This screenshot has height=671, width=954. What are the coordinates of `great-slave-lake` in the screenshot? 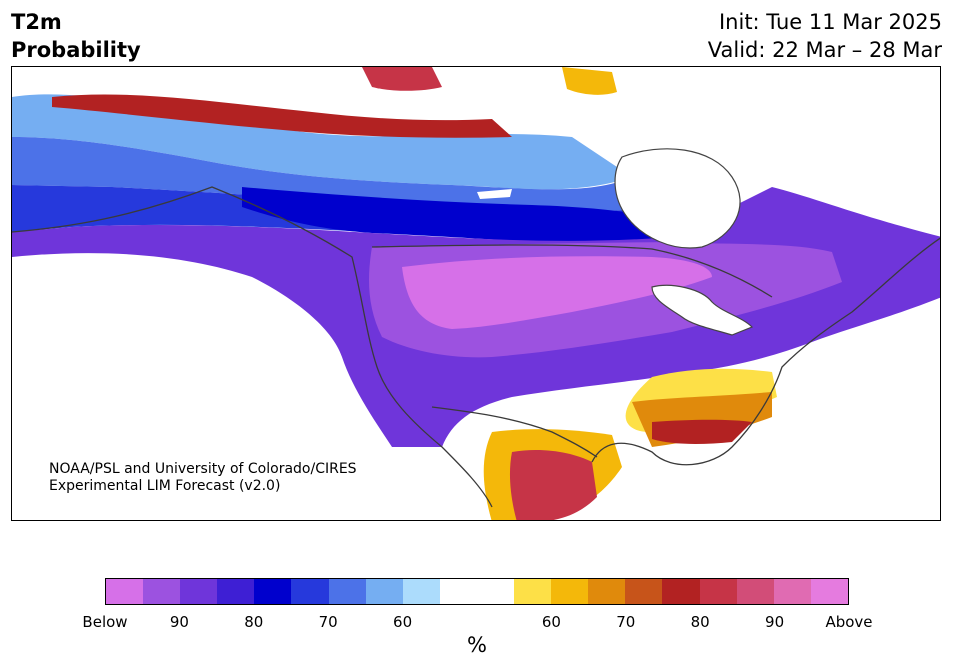 It's located at (494, 194).